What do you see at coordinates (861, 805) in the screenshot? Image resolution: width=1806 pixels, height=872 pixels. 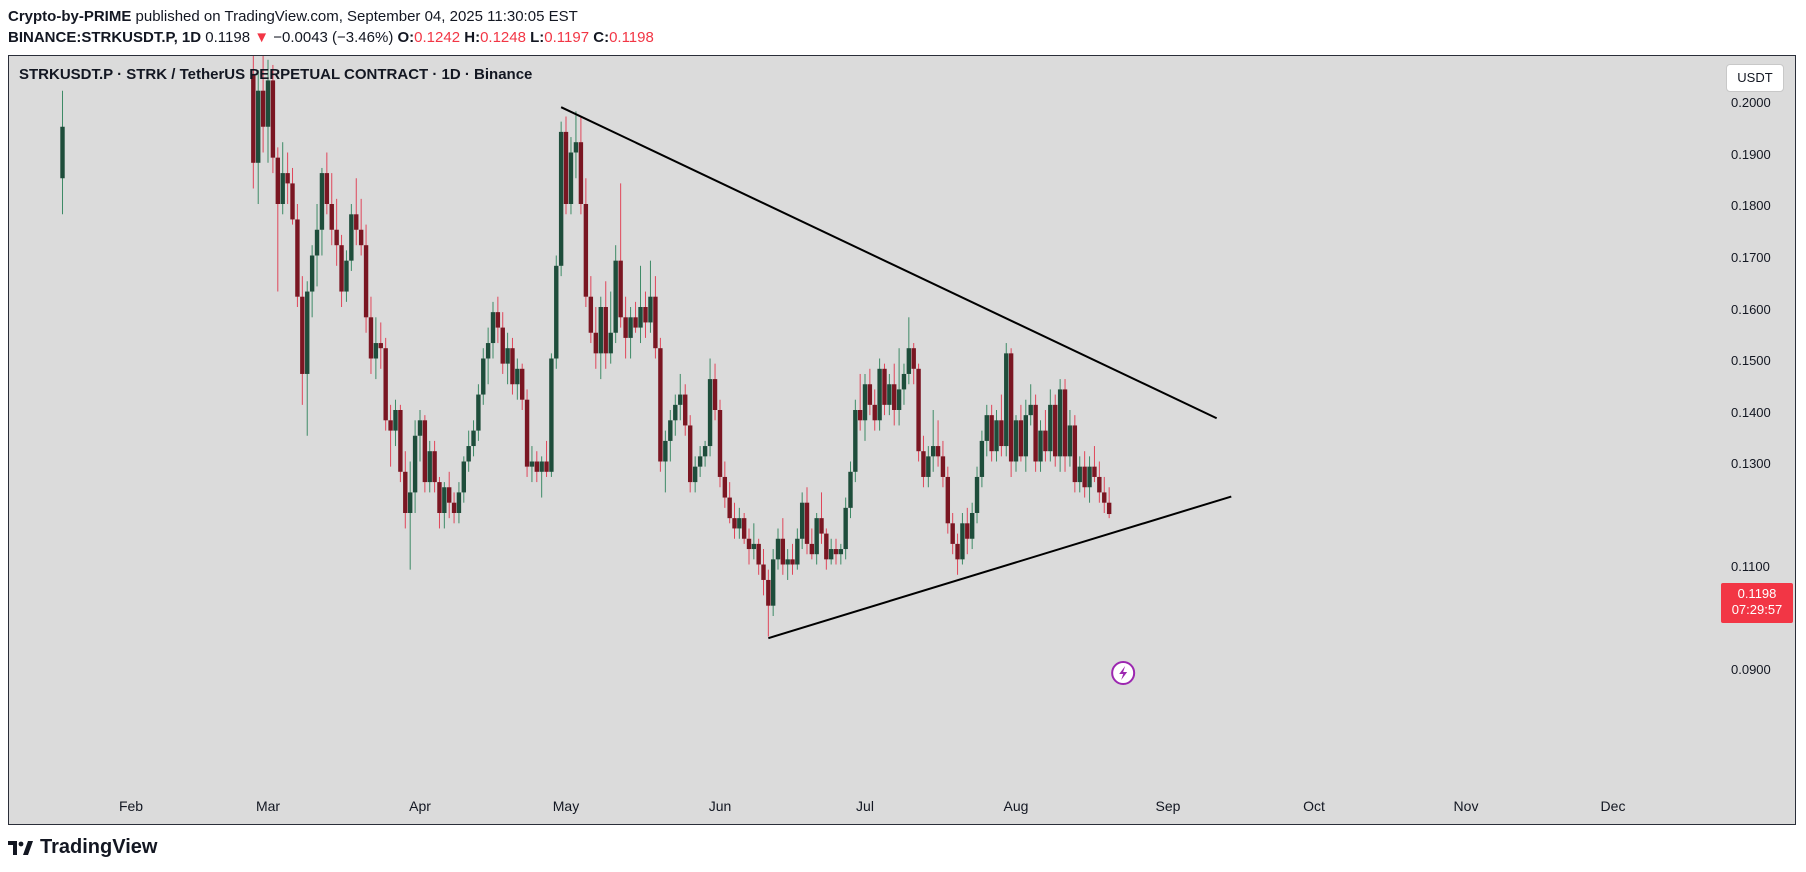 I see `time-axis` at bounding box center [861, 805].